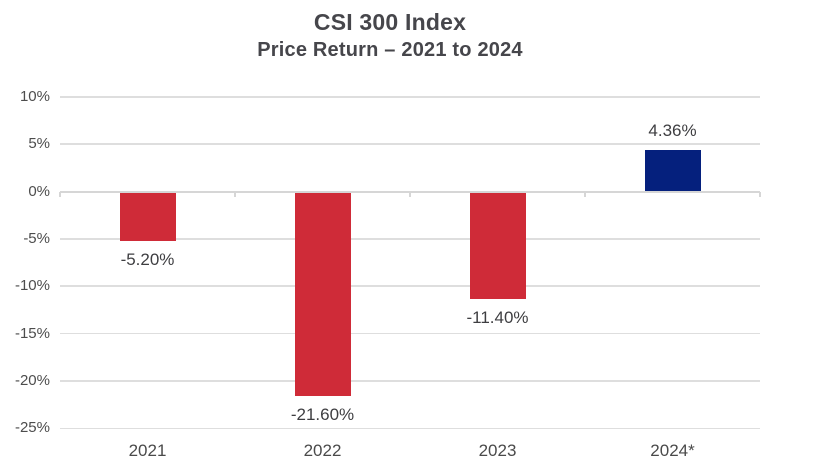 The width and height of the screenshot is (840, 472). I want to click on x-axis-label-2021: 2021, so click(147, 450).